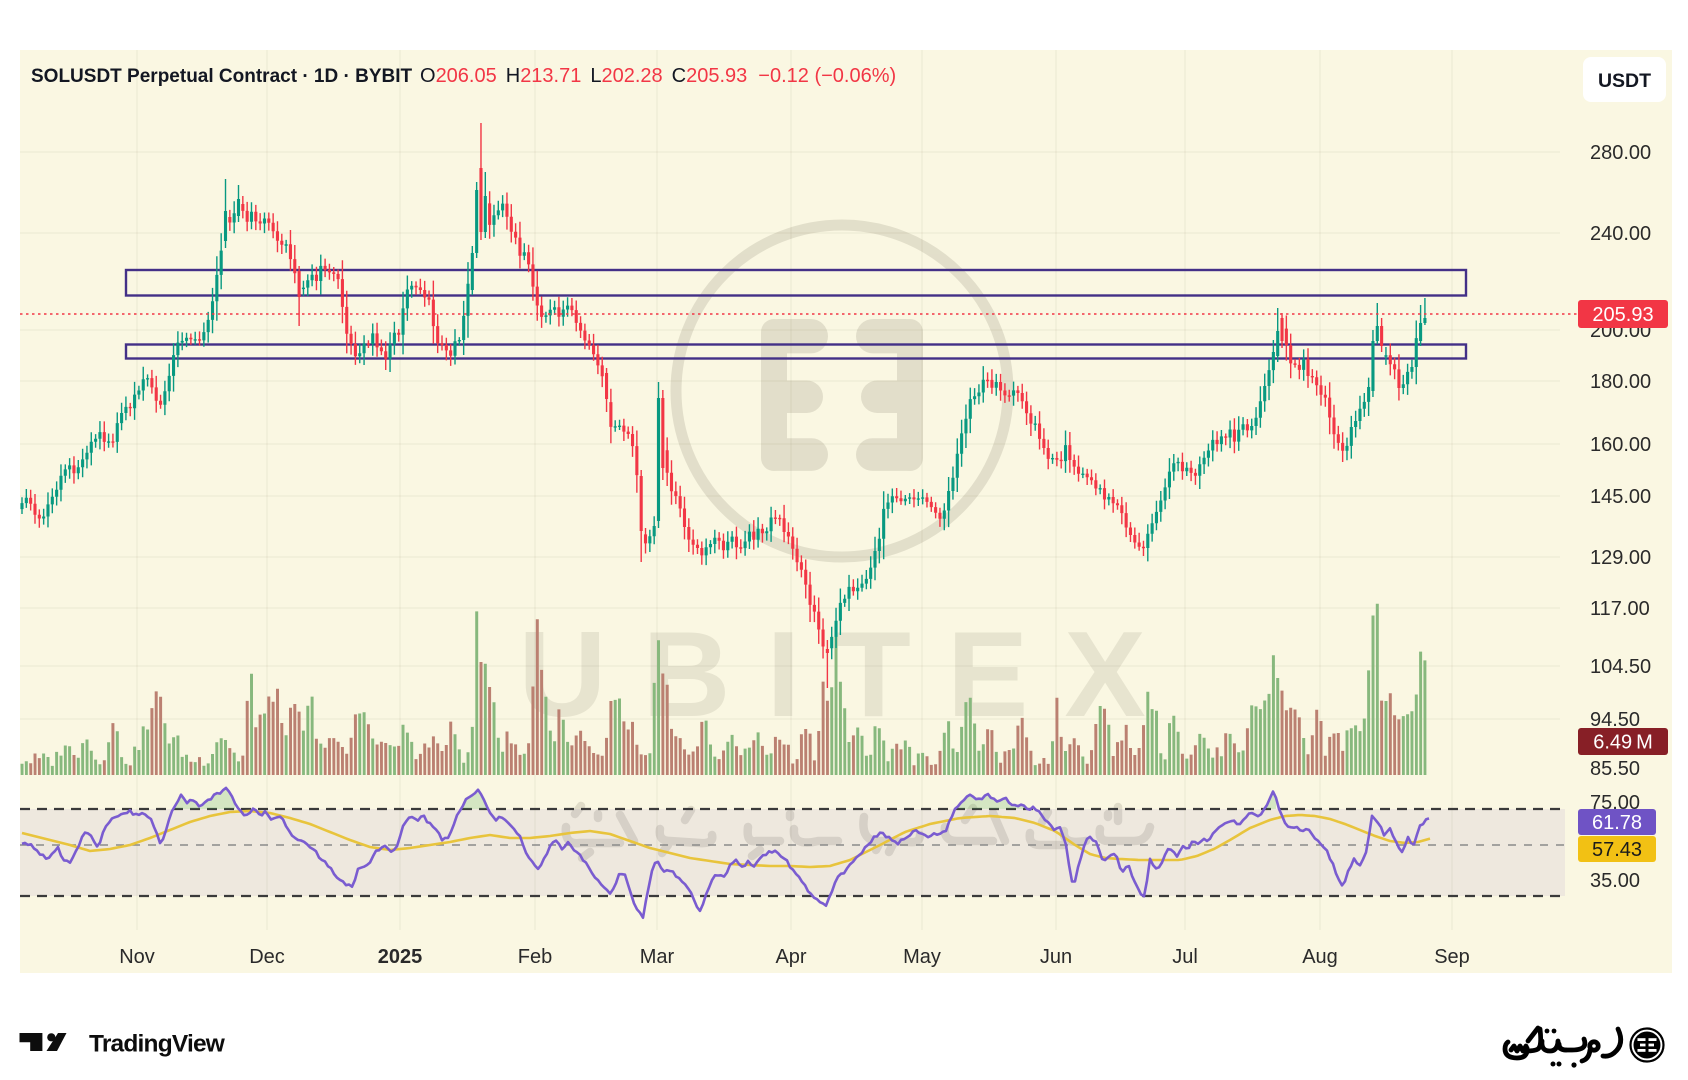 This screenshot has width=1688, height=1080. What do you see at coordinates (1620, 558) in the screenshot?
I see `svg-text: 129.00` at bounding box center [1620, 558].